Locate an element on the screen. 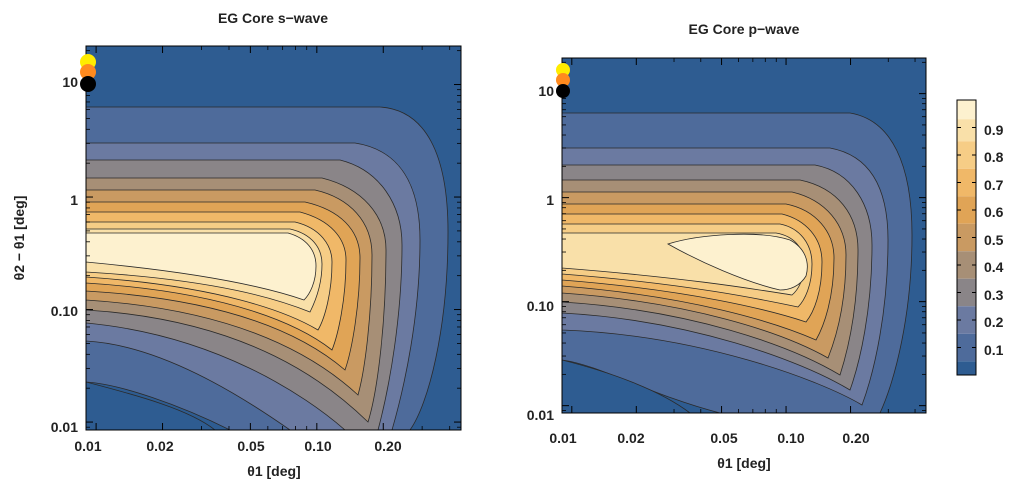  colorbar-label: 0.8 is located at coordinates (994, 157).